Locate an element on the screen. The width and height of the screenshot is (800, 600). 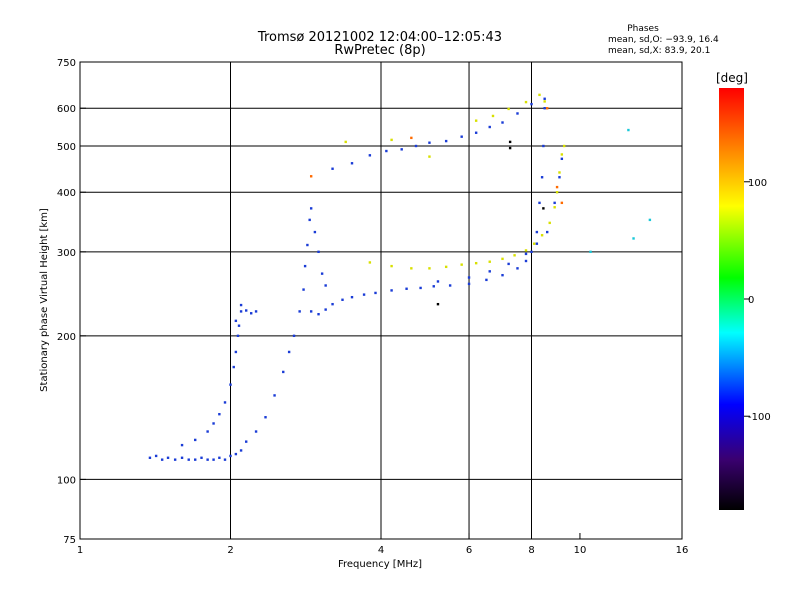
y-axis-label: Stationary phase Virtual Height [km] is located at coordinates (44, 300).